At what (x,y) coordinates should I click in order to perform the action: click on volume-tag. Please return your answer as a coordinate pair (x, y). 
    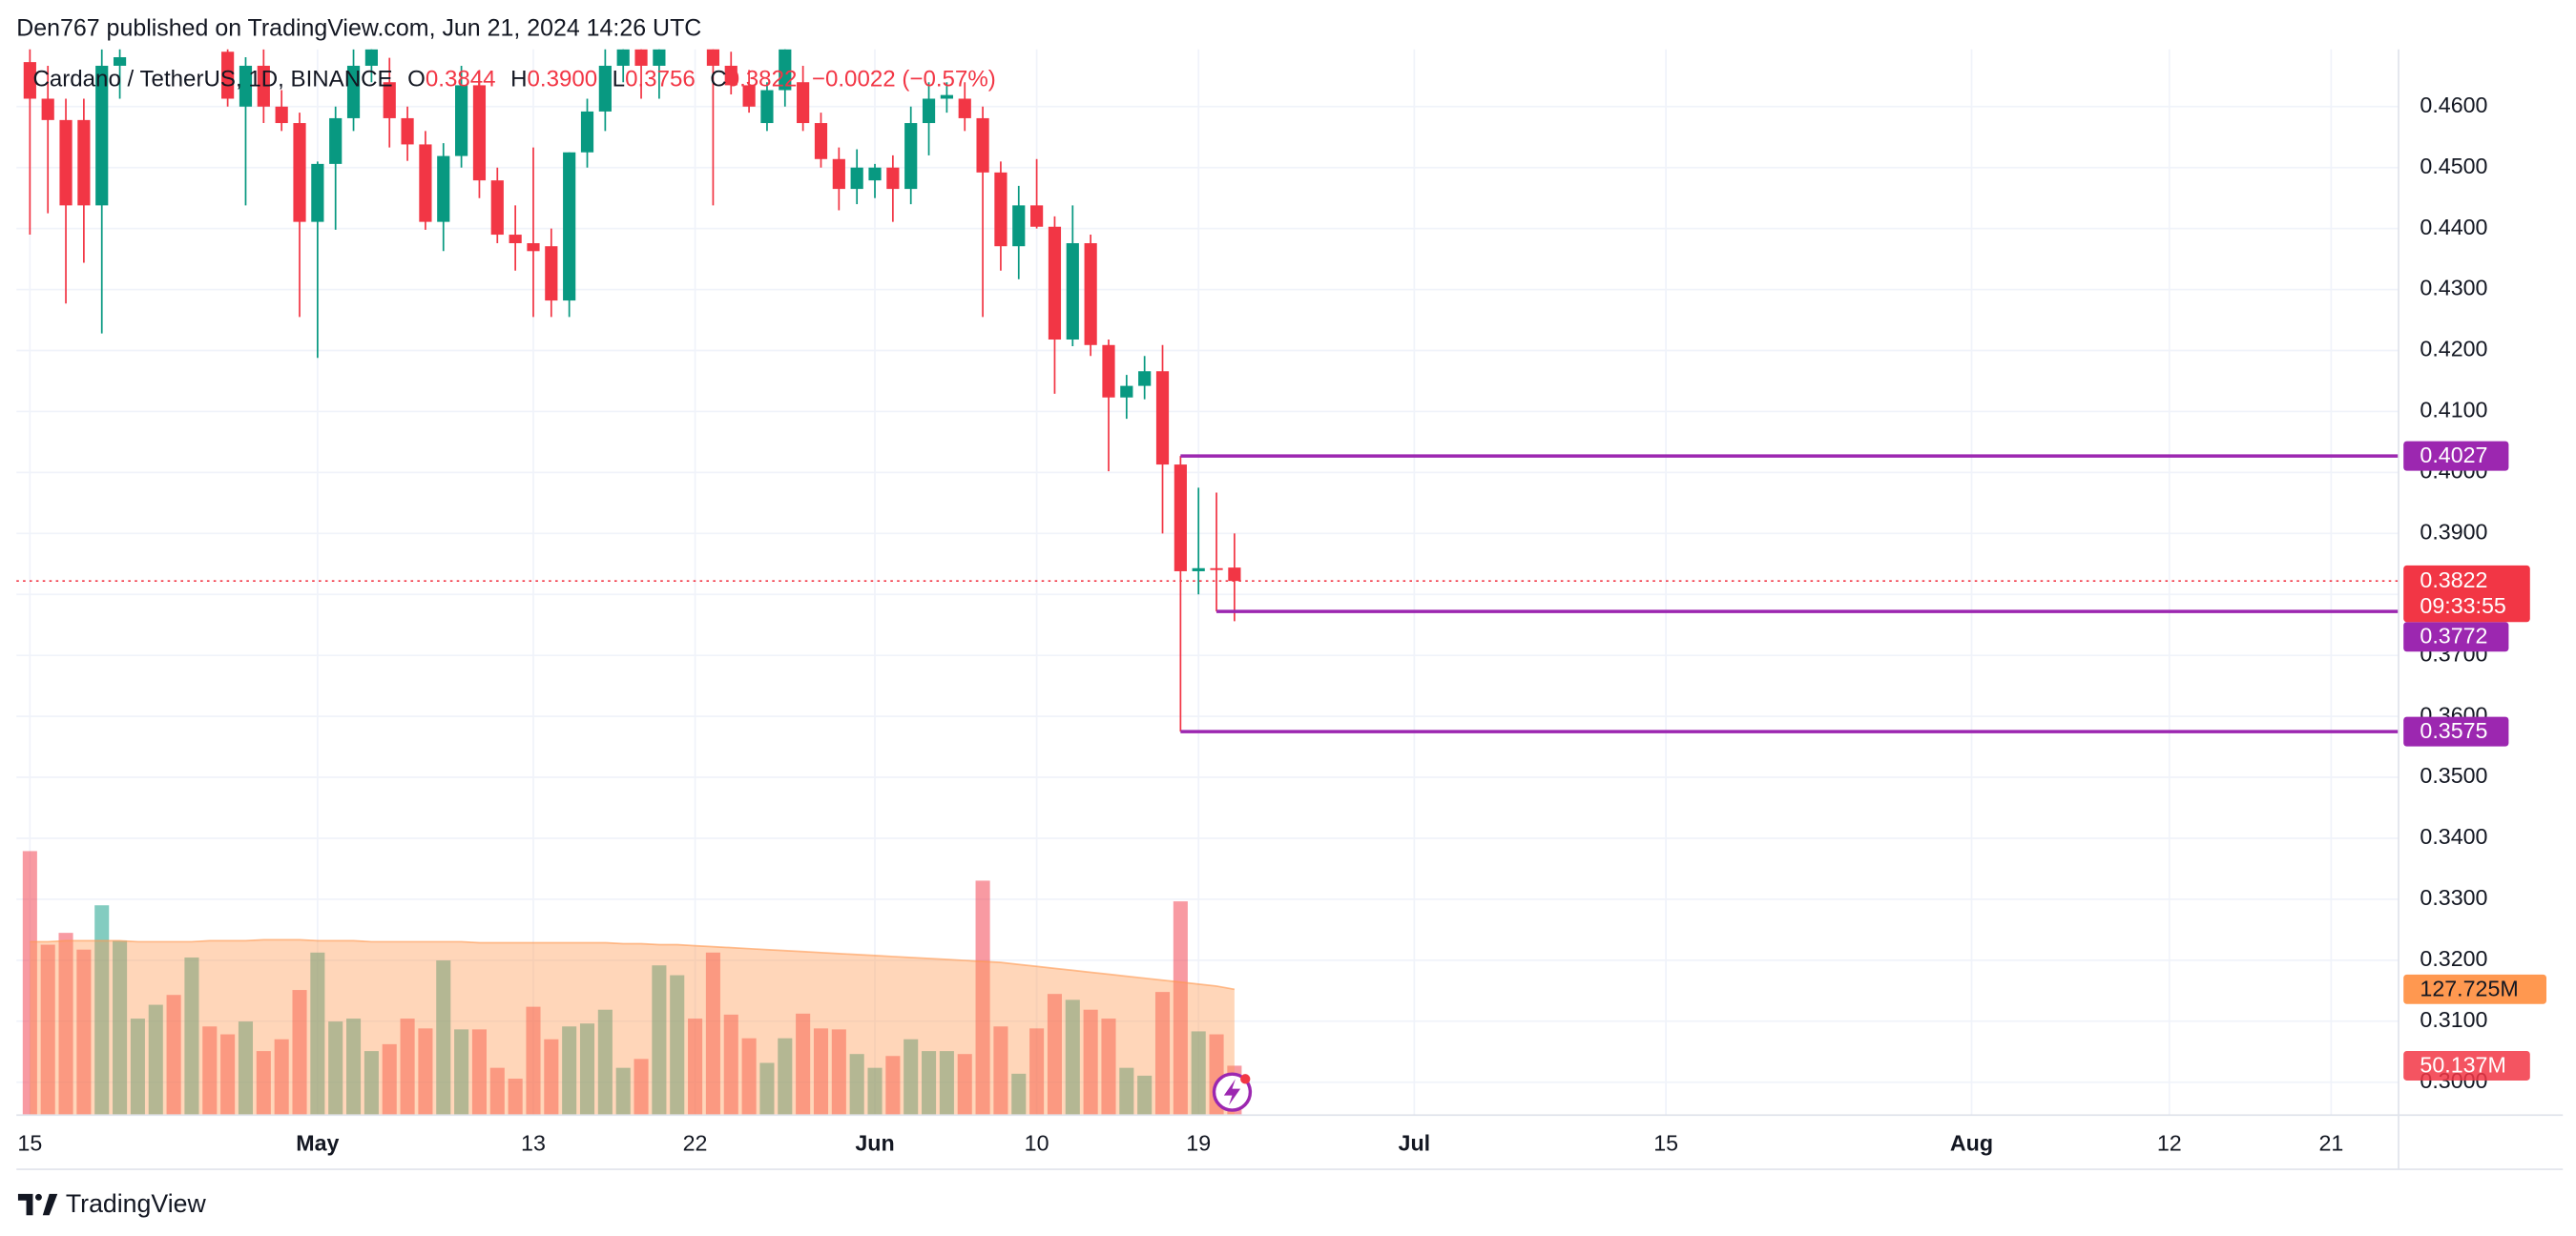
    Looking at the image, I should click on (2466, 1065).